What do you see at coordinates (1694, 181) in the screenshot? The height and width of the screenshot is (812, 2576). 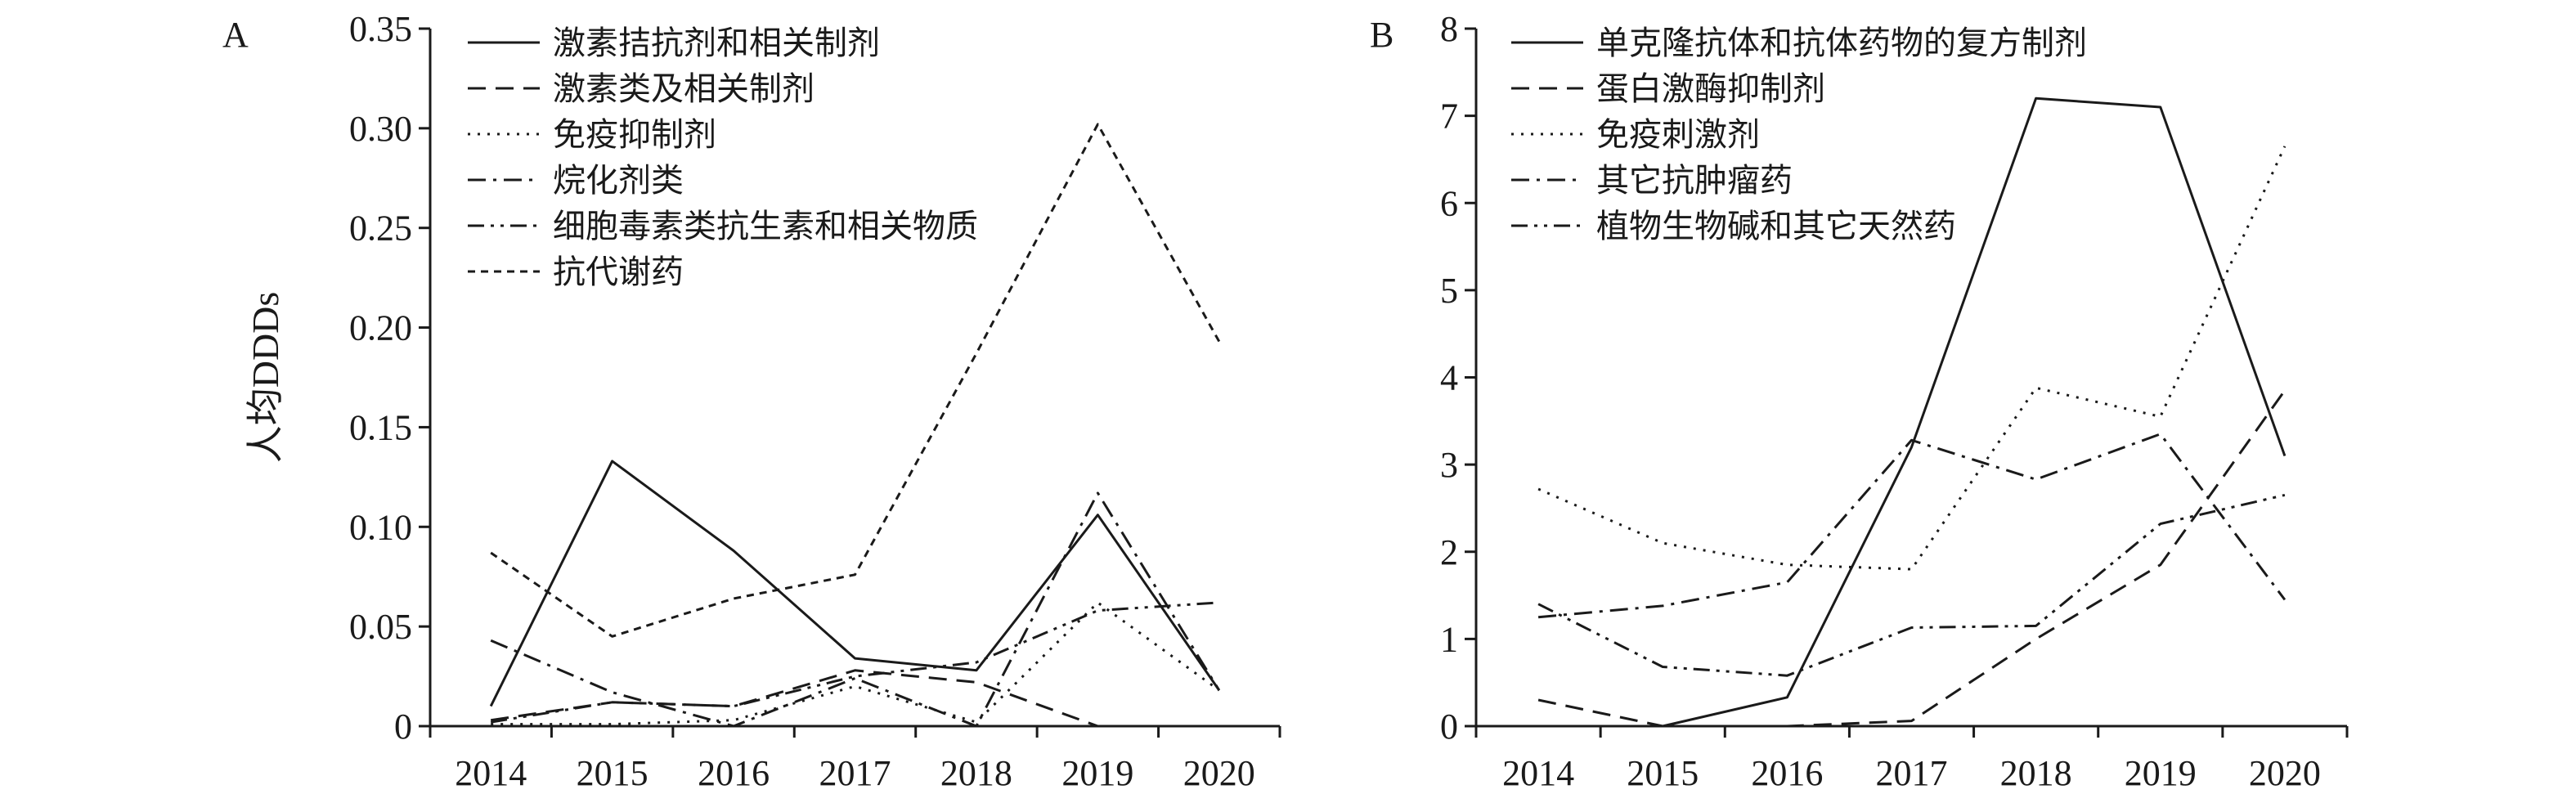 I see `legend-label: 其它抗肿瘤药` at bounding box center [1694, 181].